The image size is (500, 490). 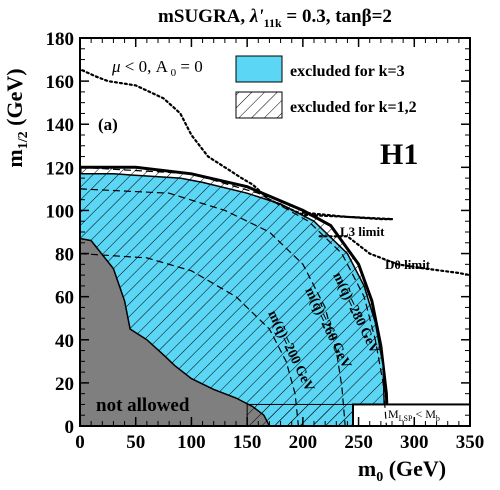 What do you see at coordinates (70, 427) in the screenshot?
I see `y-tick-label-0: 0` at bounding box center [70, 427].